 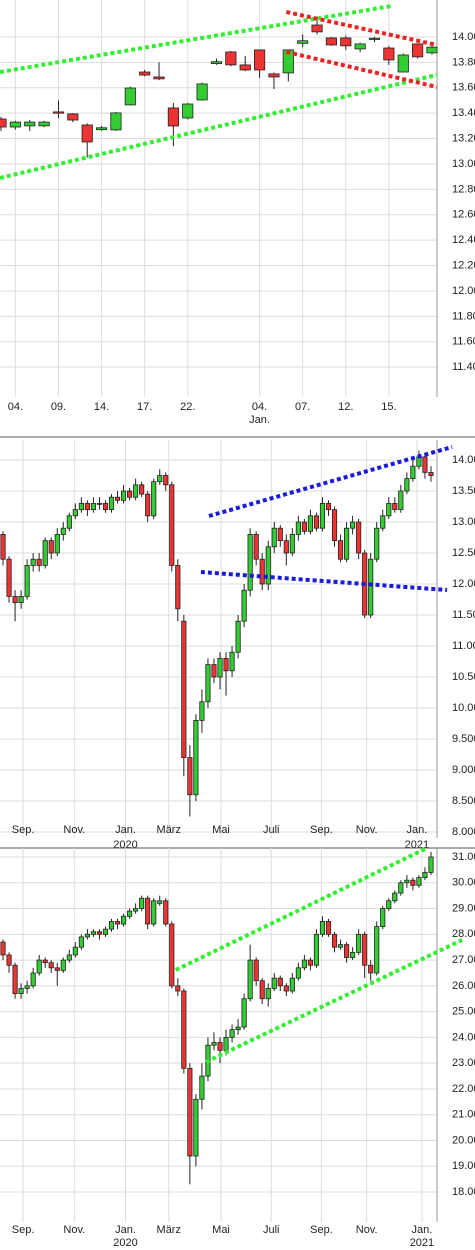 I want to click on y-tick-label: 22.000, so click(x=463, y=1089).